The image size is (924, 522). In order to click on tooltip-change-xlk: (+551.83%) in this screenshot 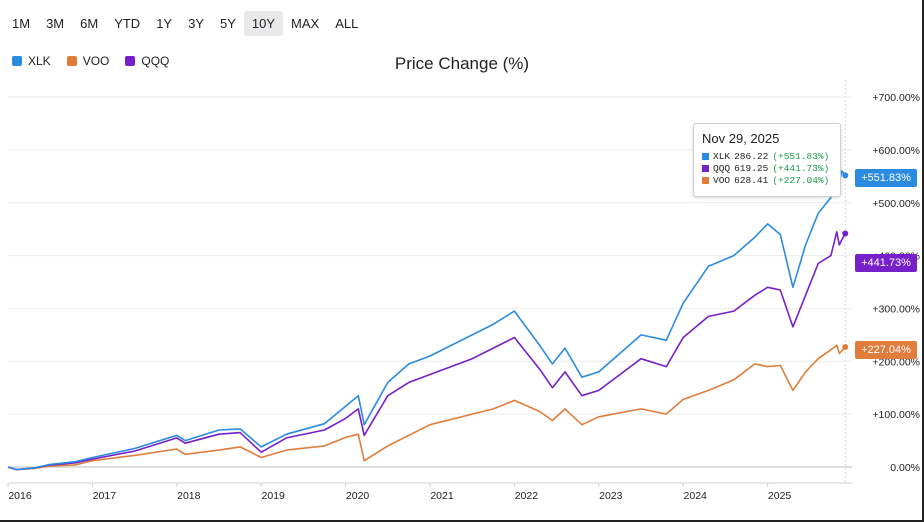, I will do `click(801, 156)`.